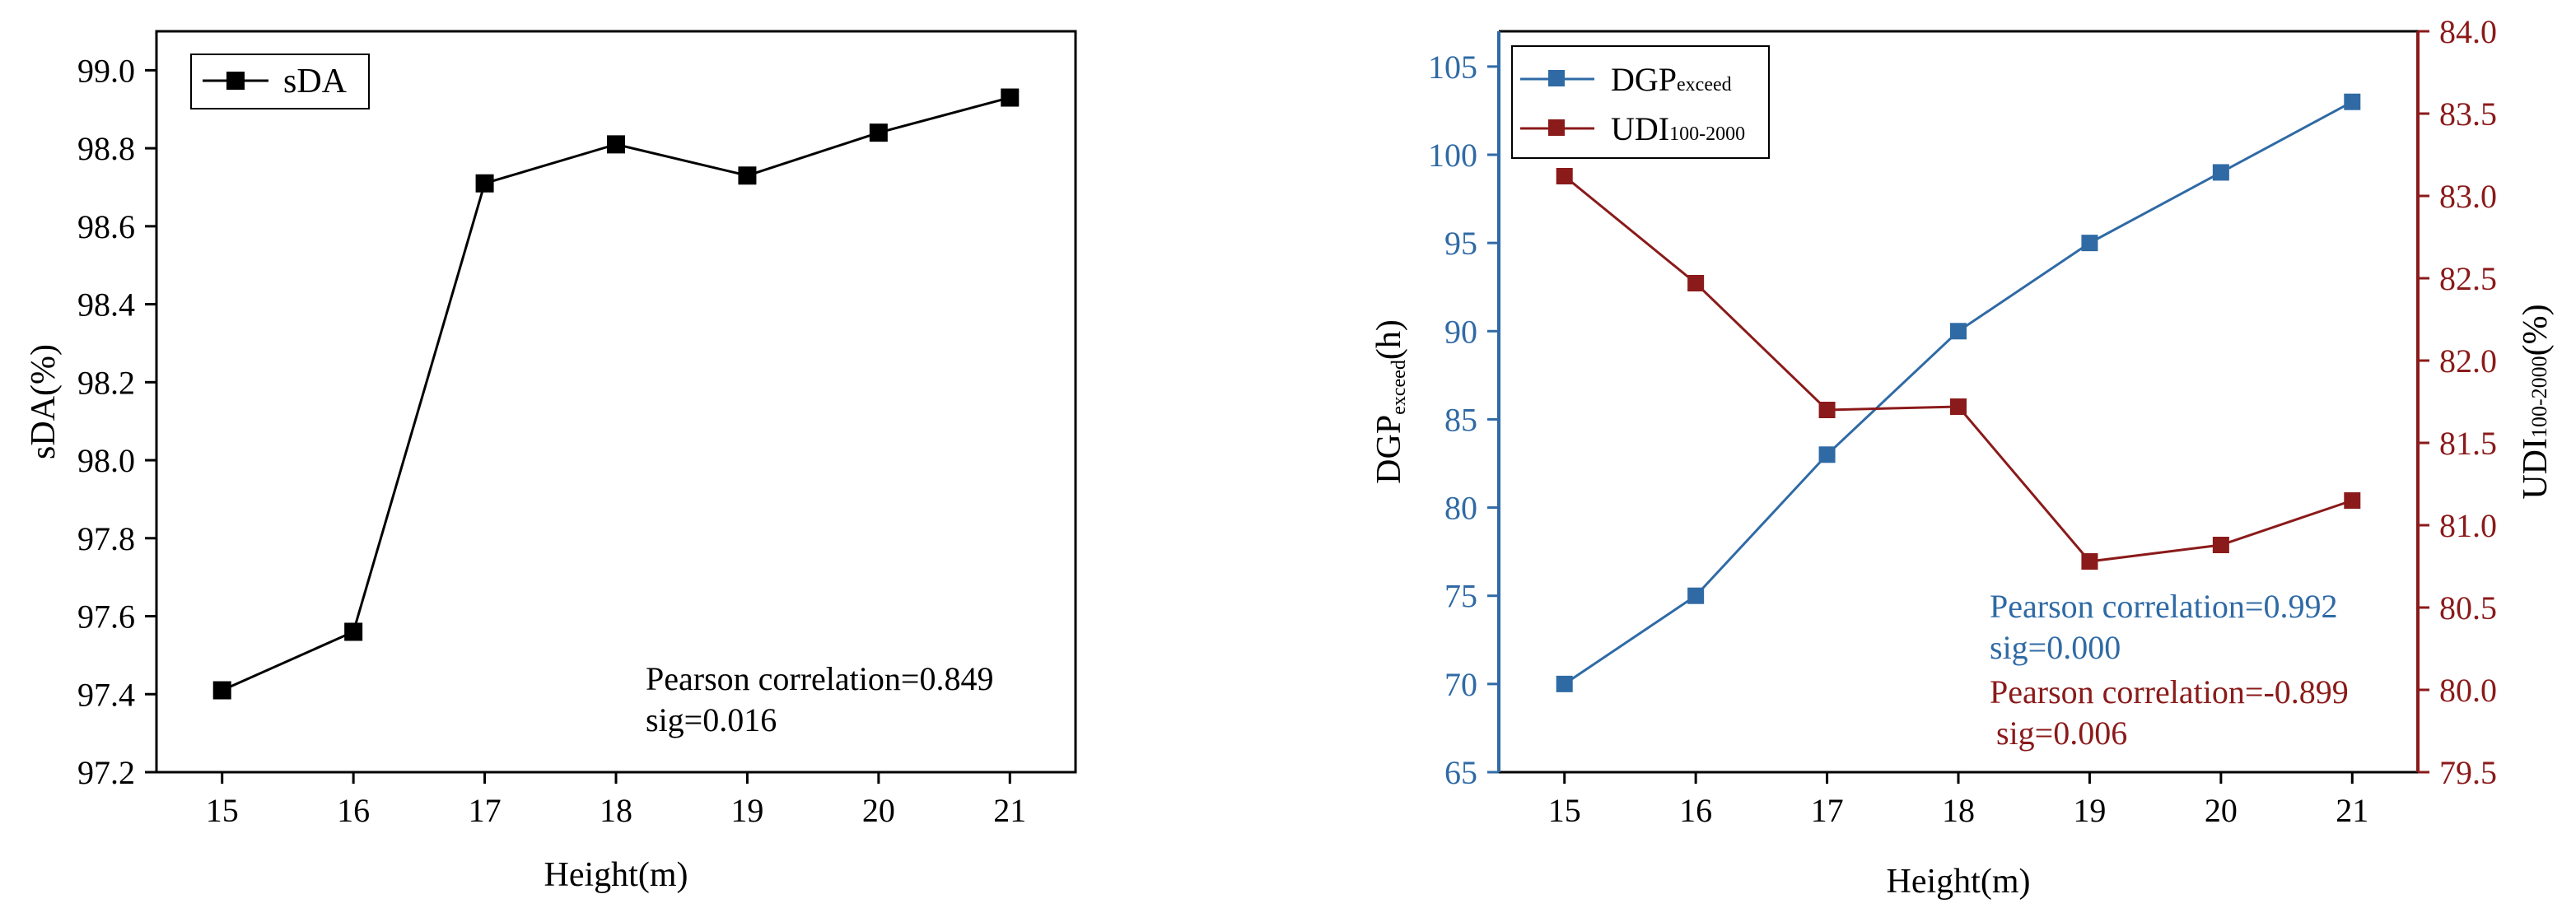 This screenshot has height=922, width=2576. What do you see at coordinates (106, 382) in the screenshot?
I see `y-tick-label: 98.2` at bounding box center [106, 382].